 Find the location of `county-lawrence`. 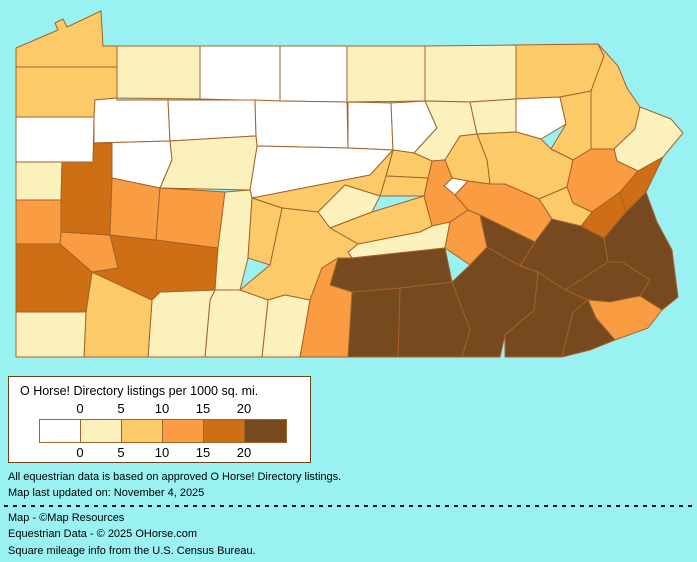

county-lawrence is located at coordinates (39, 181).